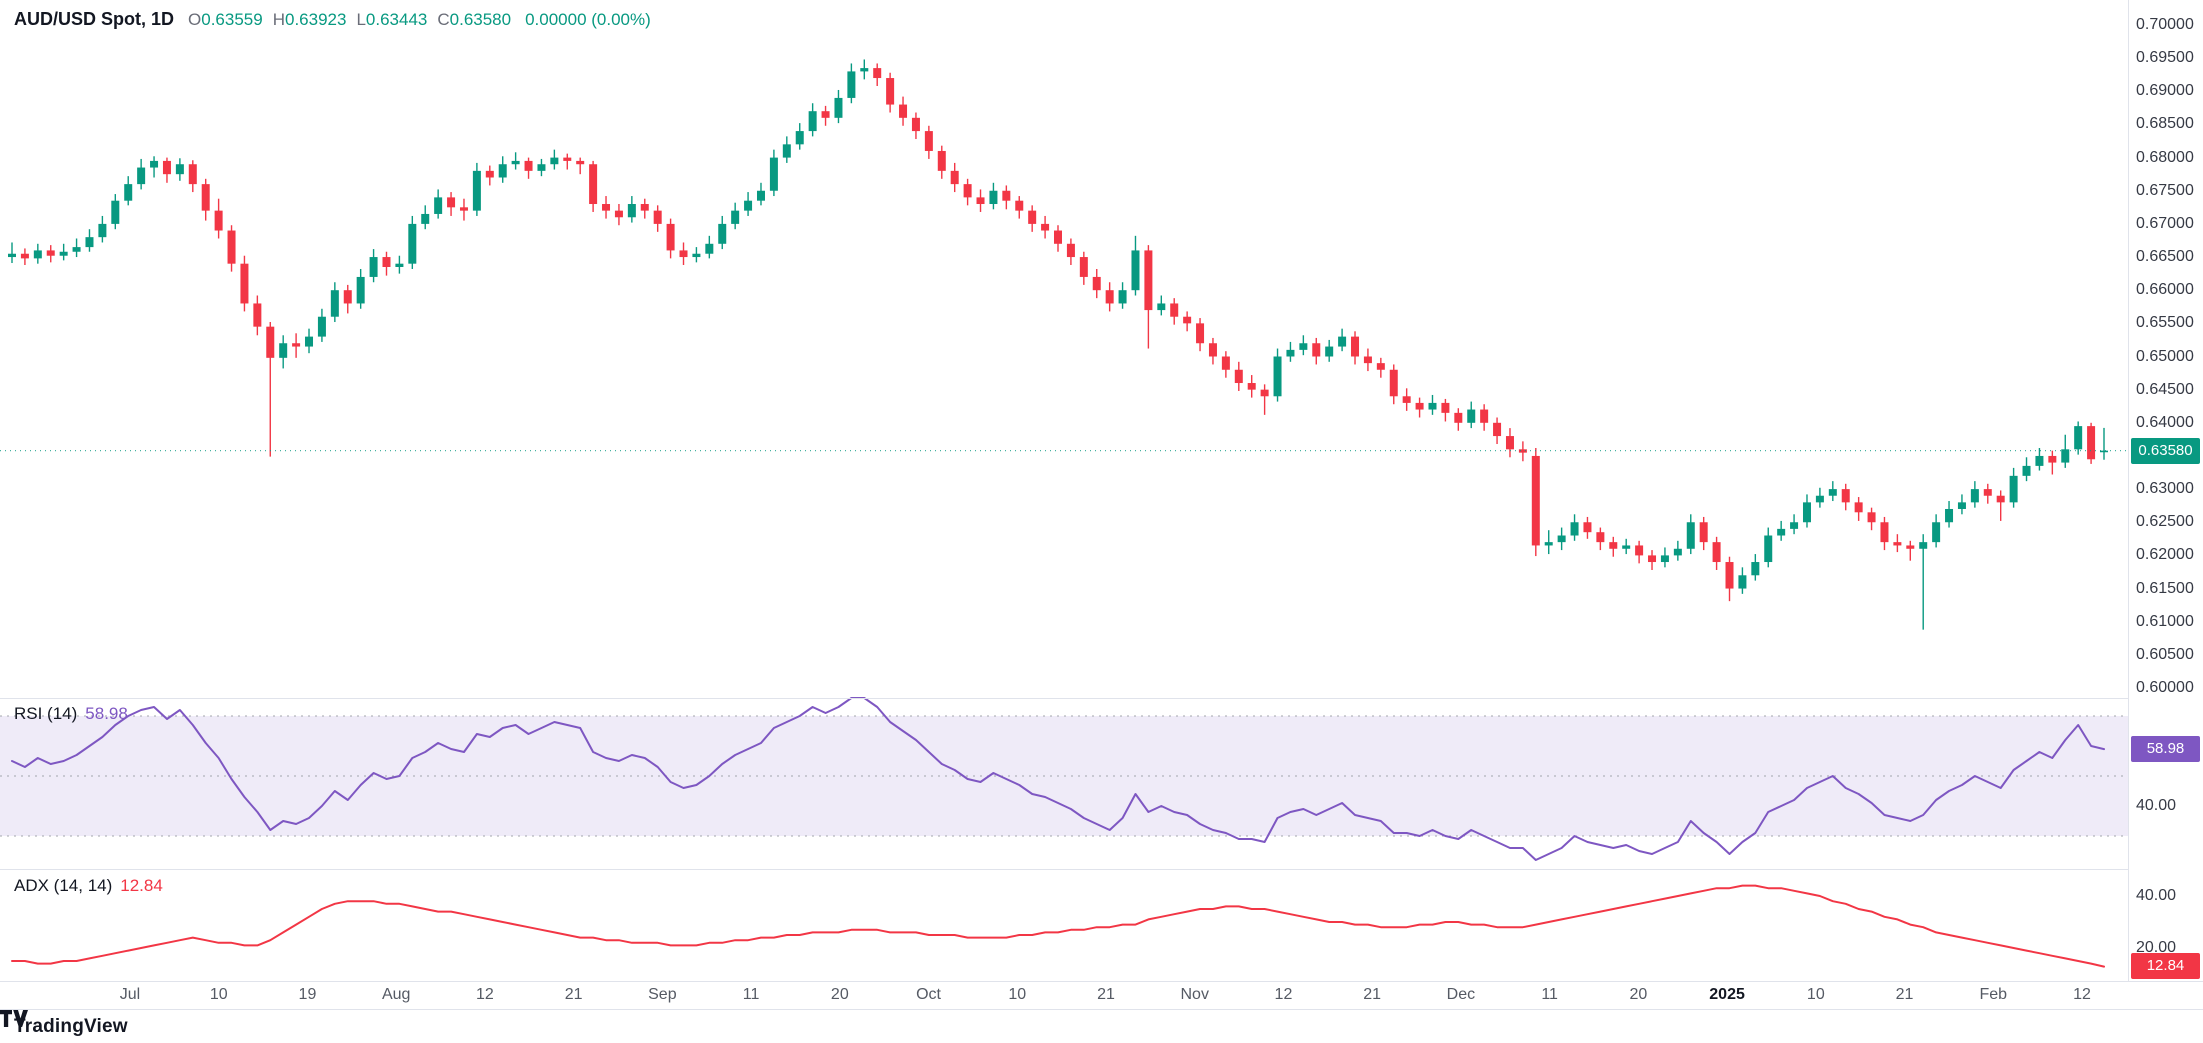 This screenshot has width=2203, height=1043. I want to click on ohlc-low-label: L, so click(361, 19).